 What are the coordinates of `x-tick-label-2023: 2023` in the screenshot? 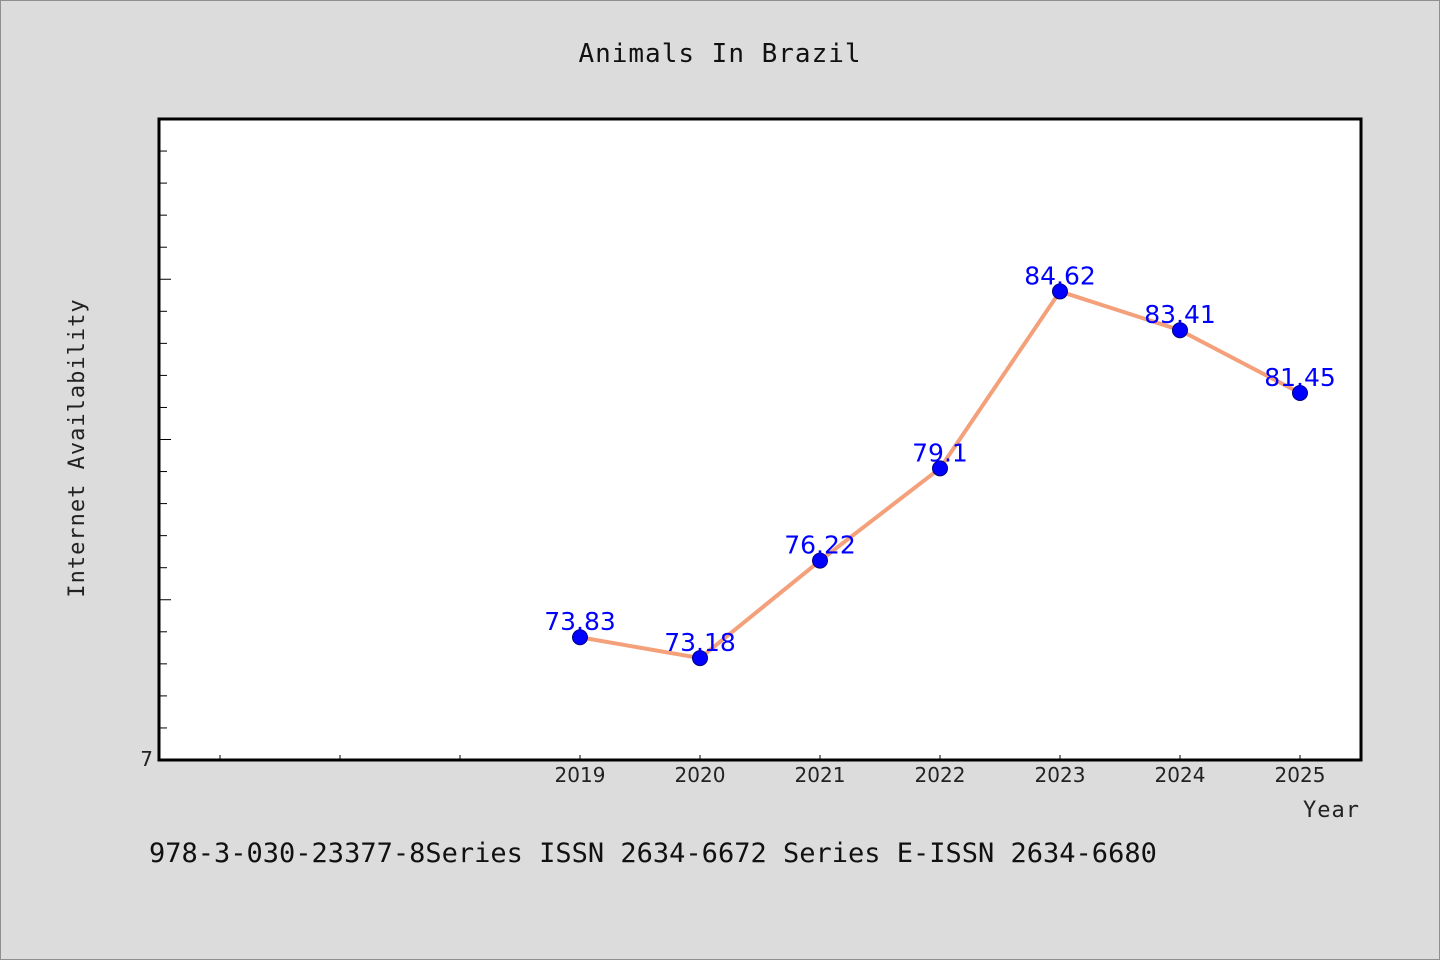 It's located at (1060, 775).